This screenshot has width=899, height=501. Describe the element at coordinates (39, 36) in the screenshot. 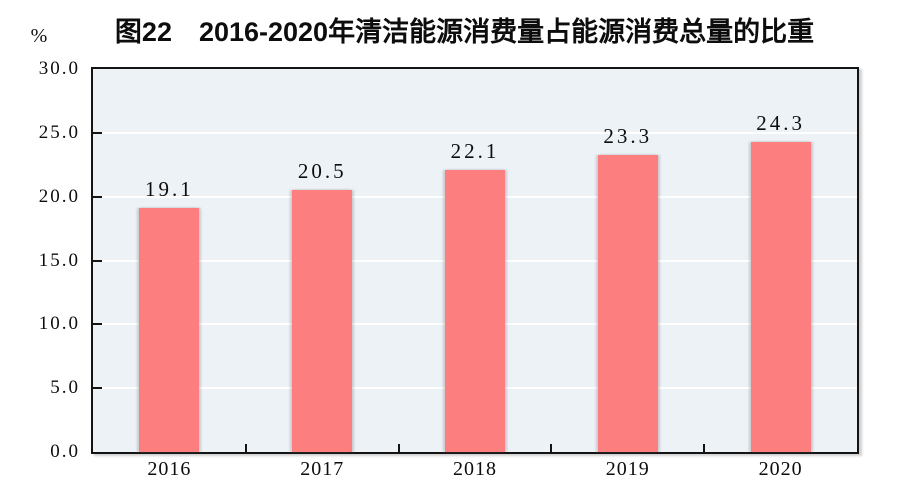

I see `y-axis-unit-label: %` at that location.